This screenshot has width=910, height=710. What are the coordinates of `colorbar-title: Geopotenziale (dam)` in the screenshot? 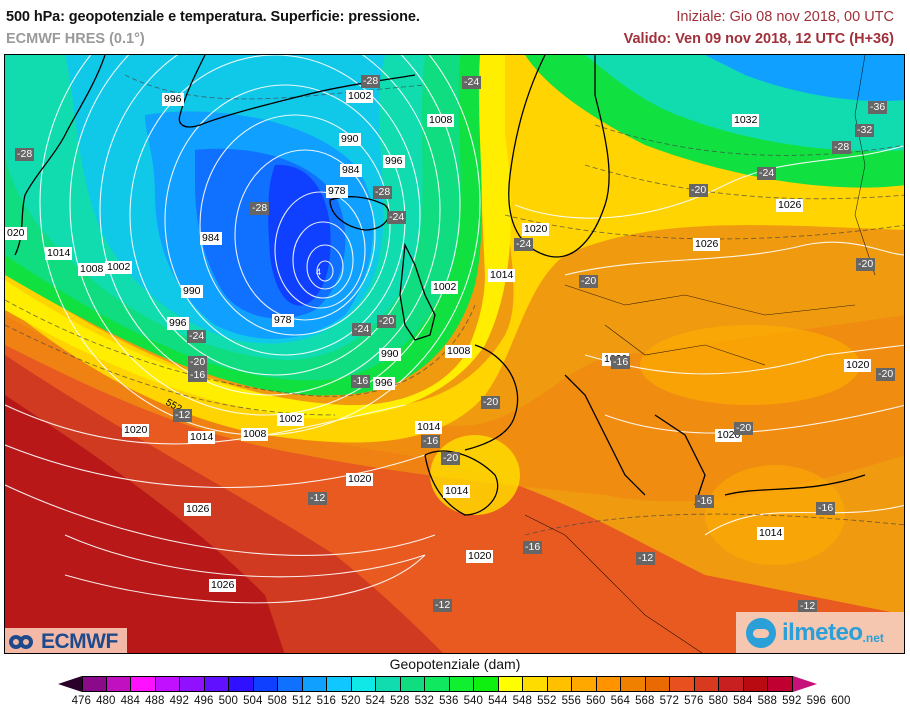 It's located at (455, 664).